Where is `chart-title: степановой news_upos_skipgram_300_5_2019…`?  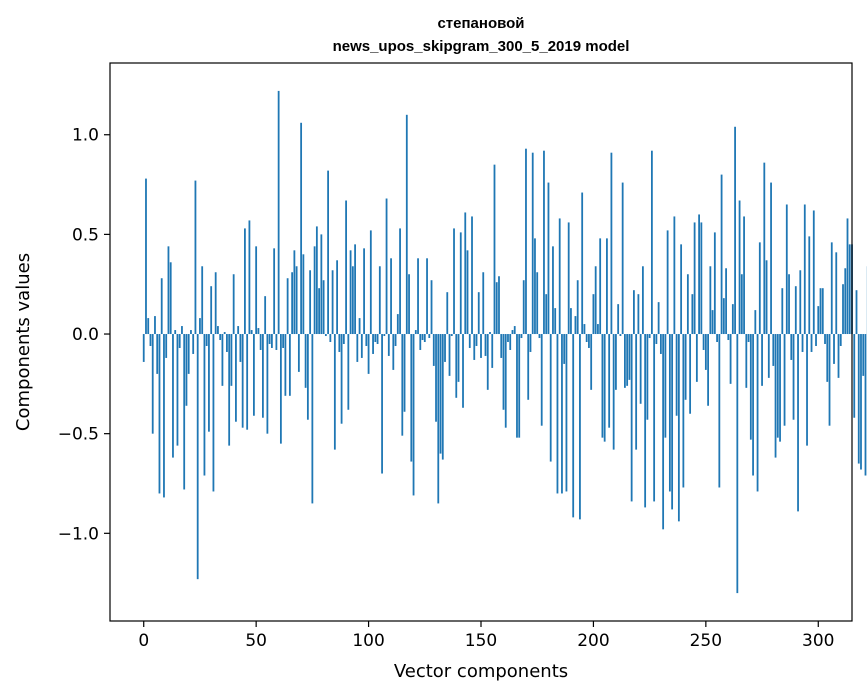 chart-title: степановой news_upos_skipgram_300_5_2019… is located at coordinates (481, 35).